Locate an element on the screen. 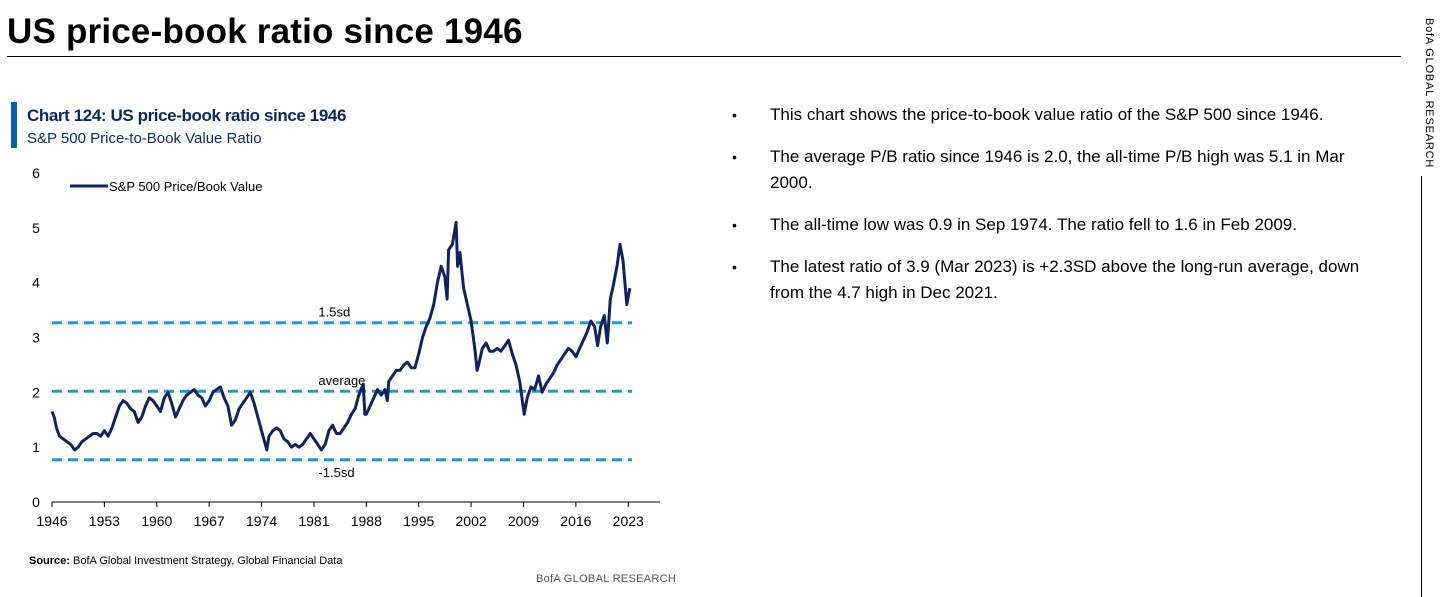 The width and height of the screenshot is (1456, 597). x-tick-label: 2023 is located at coordinates (628, 521).